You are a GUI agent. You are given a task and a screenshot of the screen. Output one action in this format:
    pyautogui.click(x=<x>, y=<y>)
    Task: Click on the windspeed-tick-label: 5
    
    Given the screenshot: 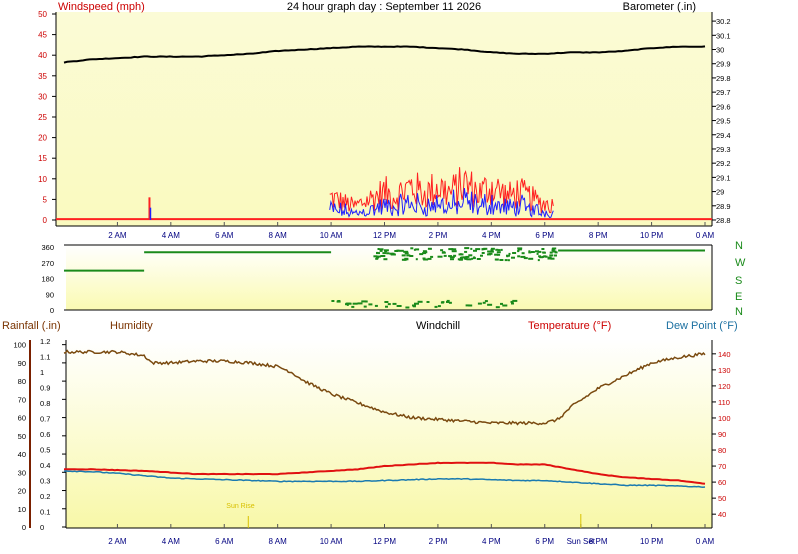 What is the action you would take?
    pyautogui.click(x=45, y=199)
    